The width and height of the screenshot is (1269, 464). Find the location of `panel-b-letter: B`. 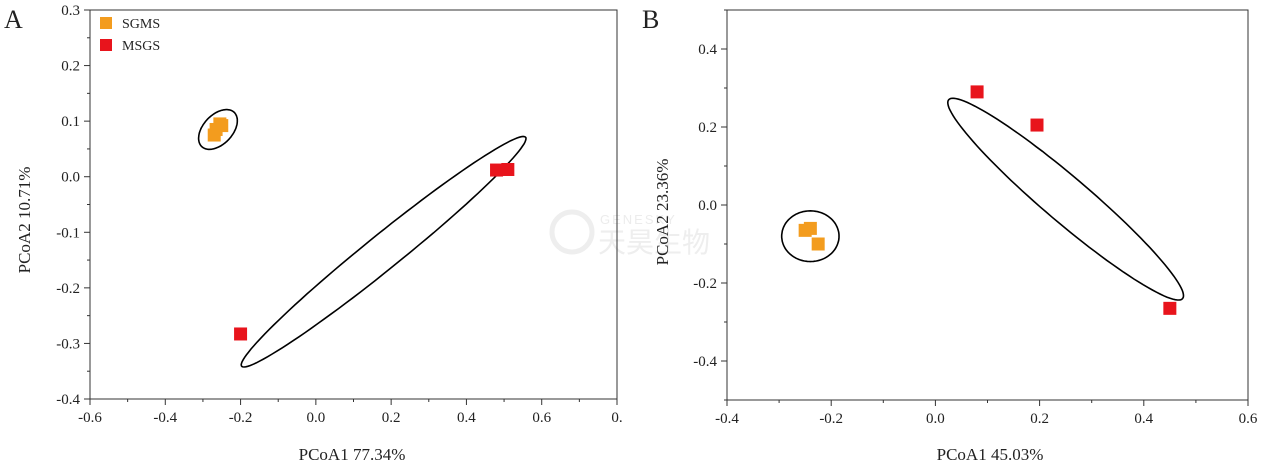

panel-b-letter: B is located at coordinates (650, 19).